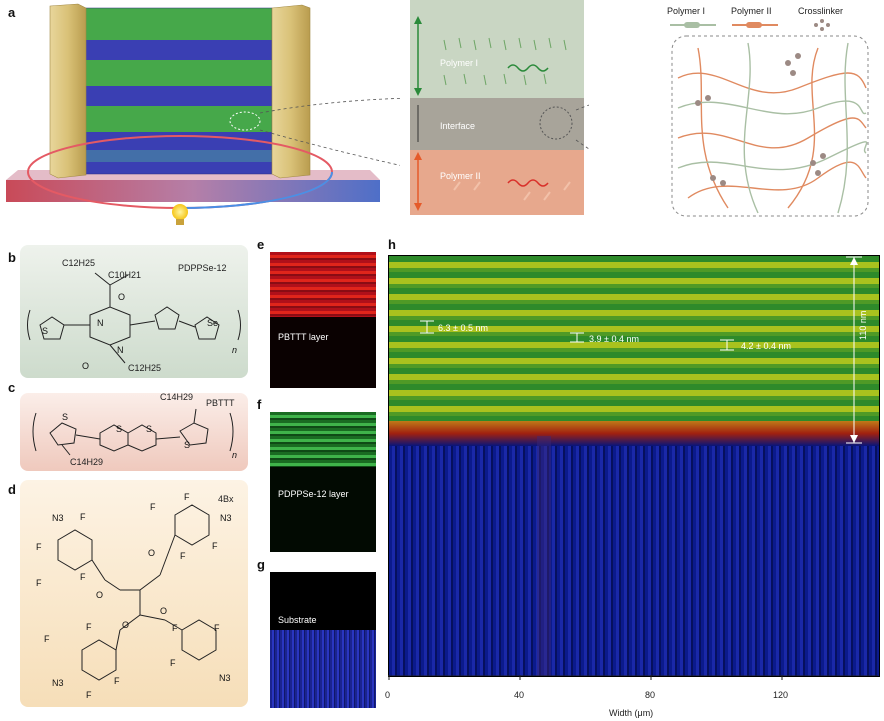  Describe the element at coordinates (631, 713) in the screenshot. I see `x-axis-label: Width (μm)` at that location.